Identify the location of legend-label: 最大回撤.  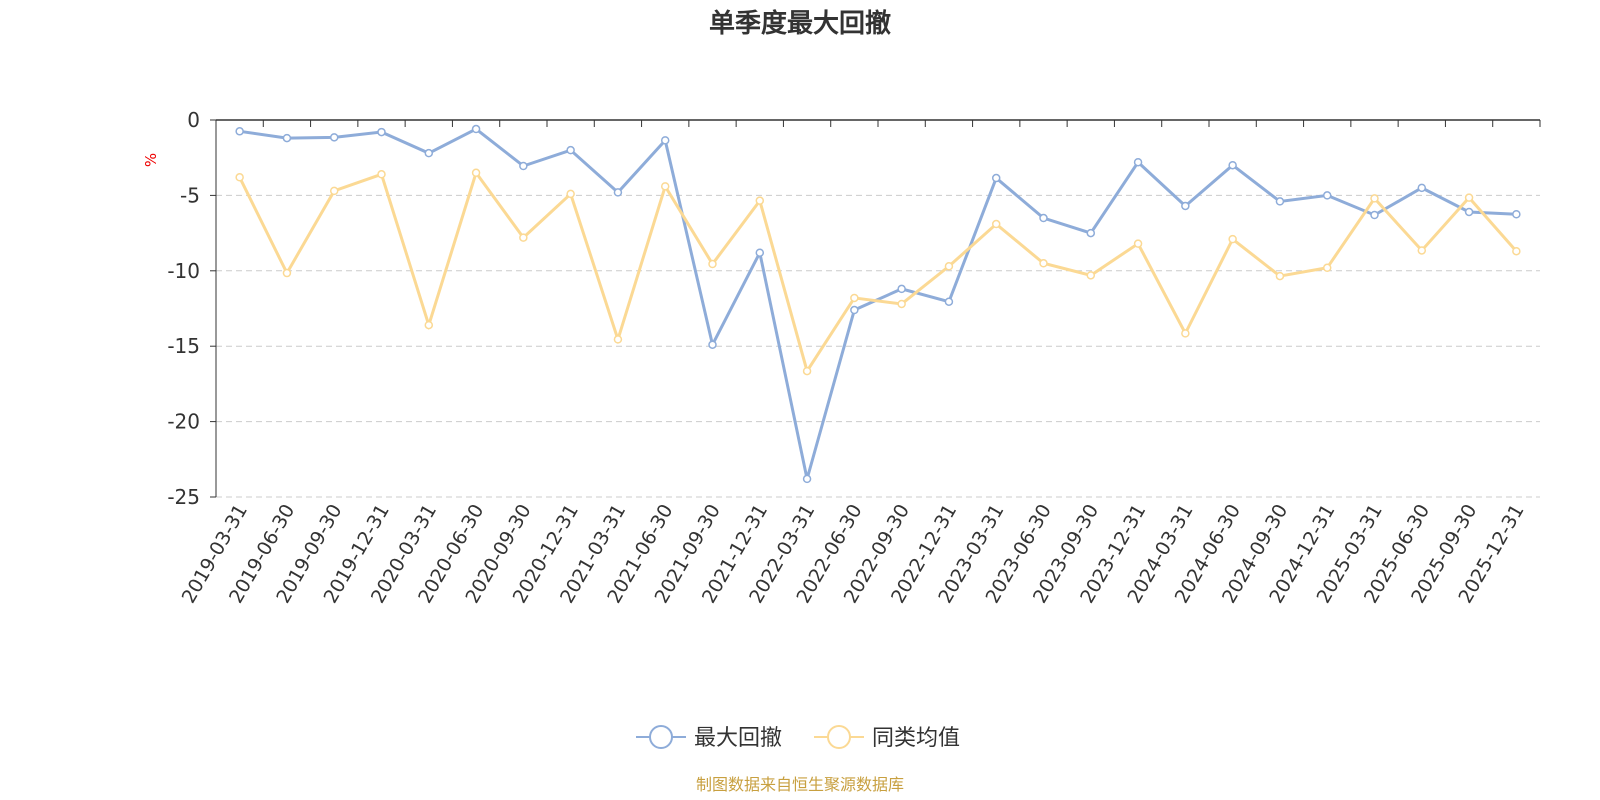
(738, 738).